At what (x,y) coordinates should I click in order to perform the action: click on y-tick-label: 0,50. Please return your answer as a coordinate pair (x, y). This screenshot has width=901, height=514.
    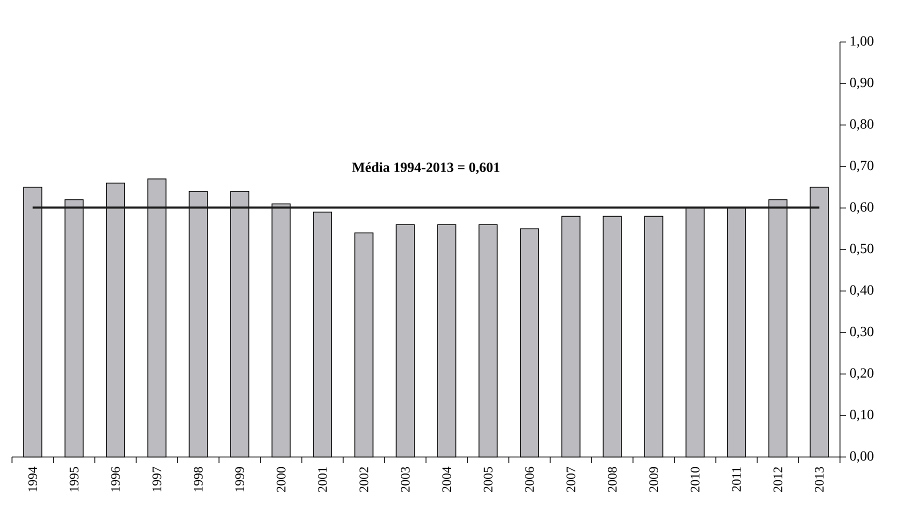
    Looking at the image, I should click on (862, 250).